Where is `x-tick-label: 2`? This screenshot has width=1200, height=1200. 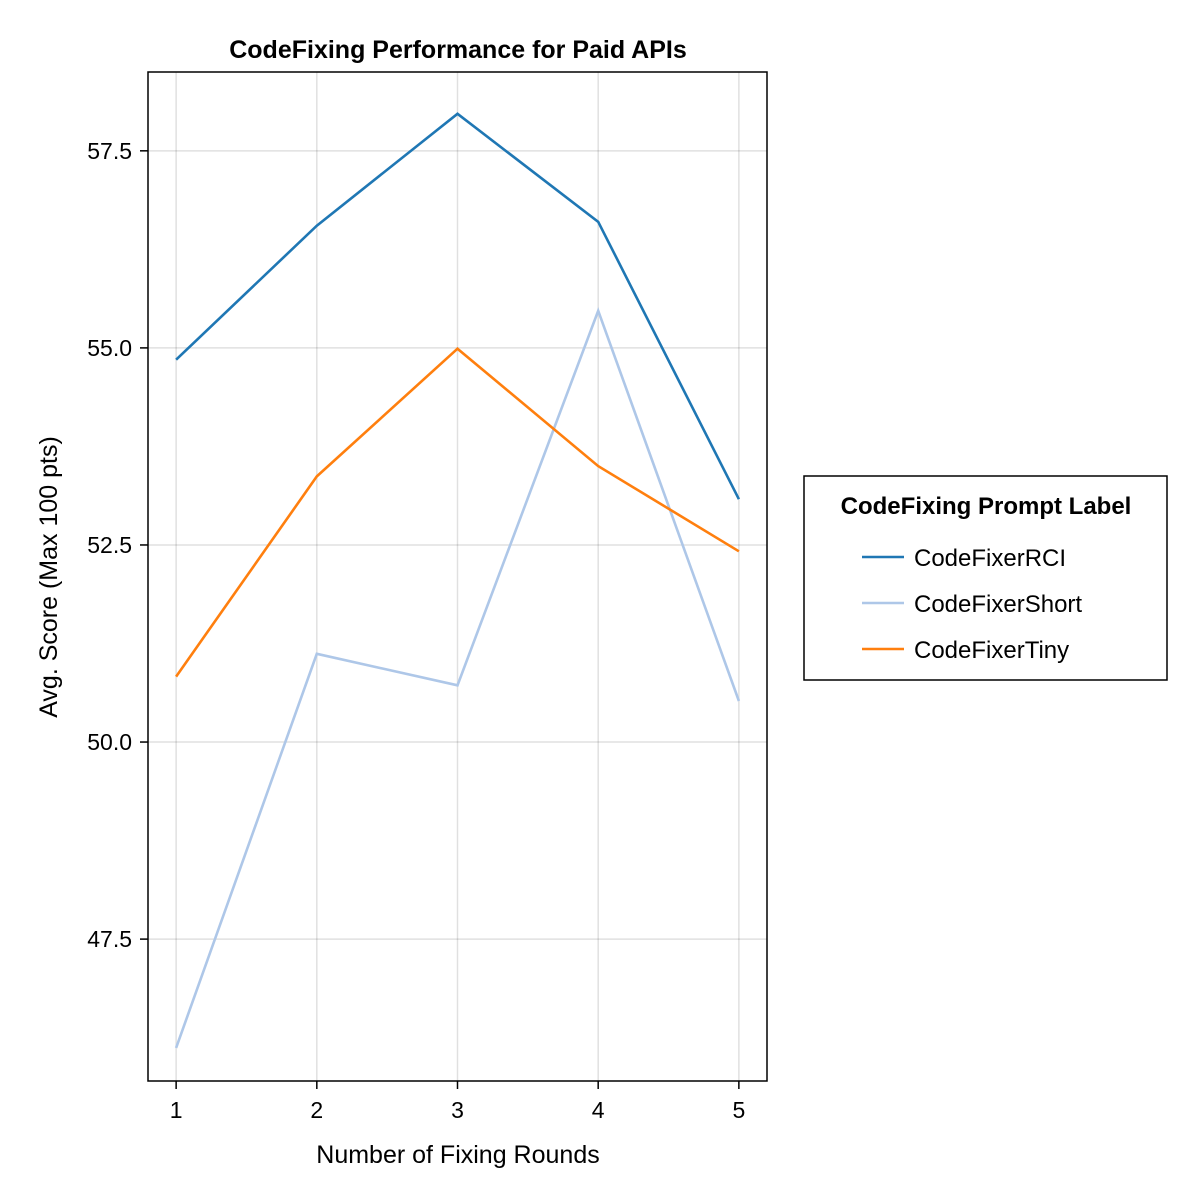
x-tick-label: 2 is located at coordinates (316, 1110).